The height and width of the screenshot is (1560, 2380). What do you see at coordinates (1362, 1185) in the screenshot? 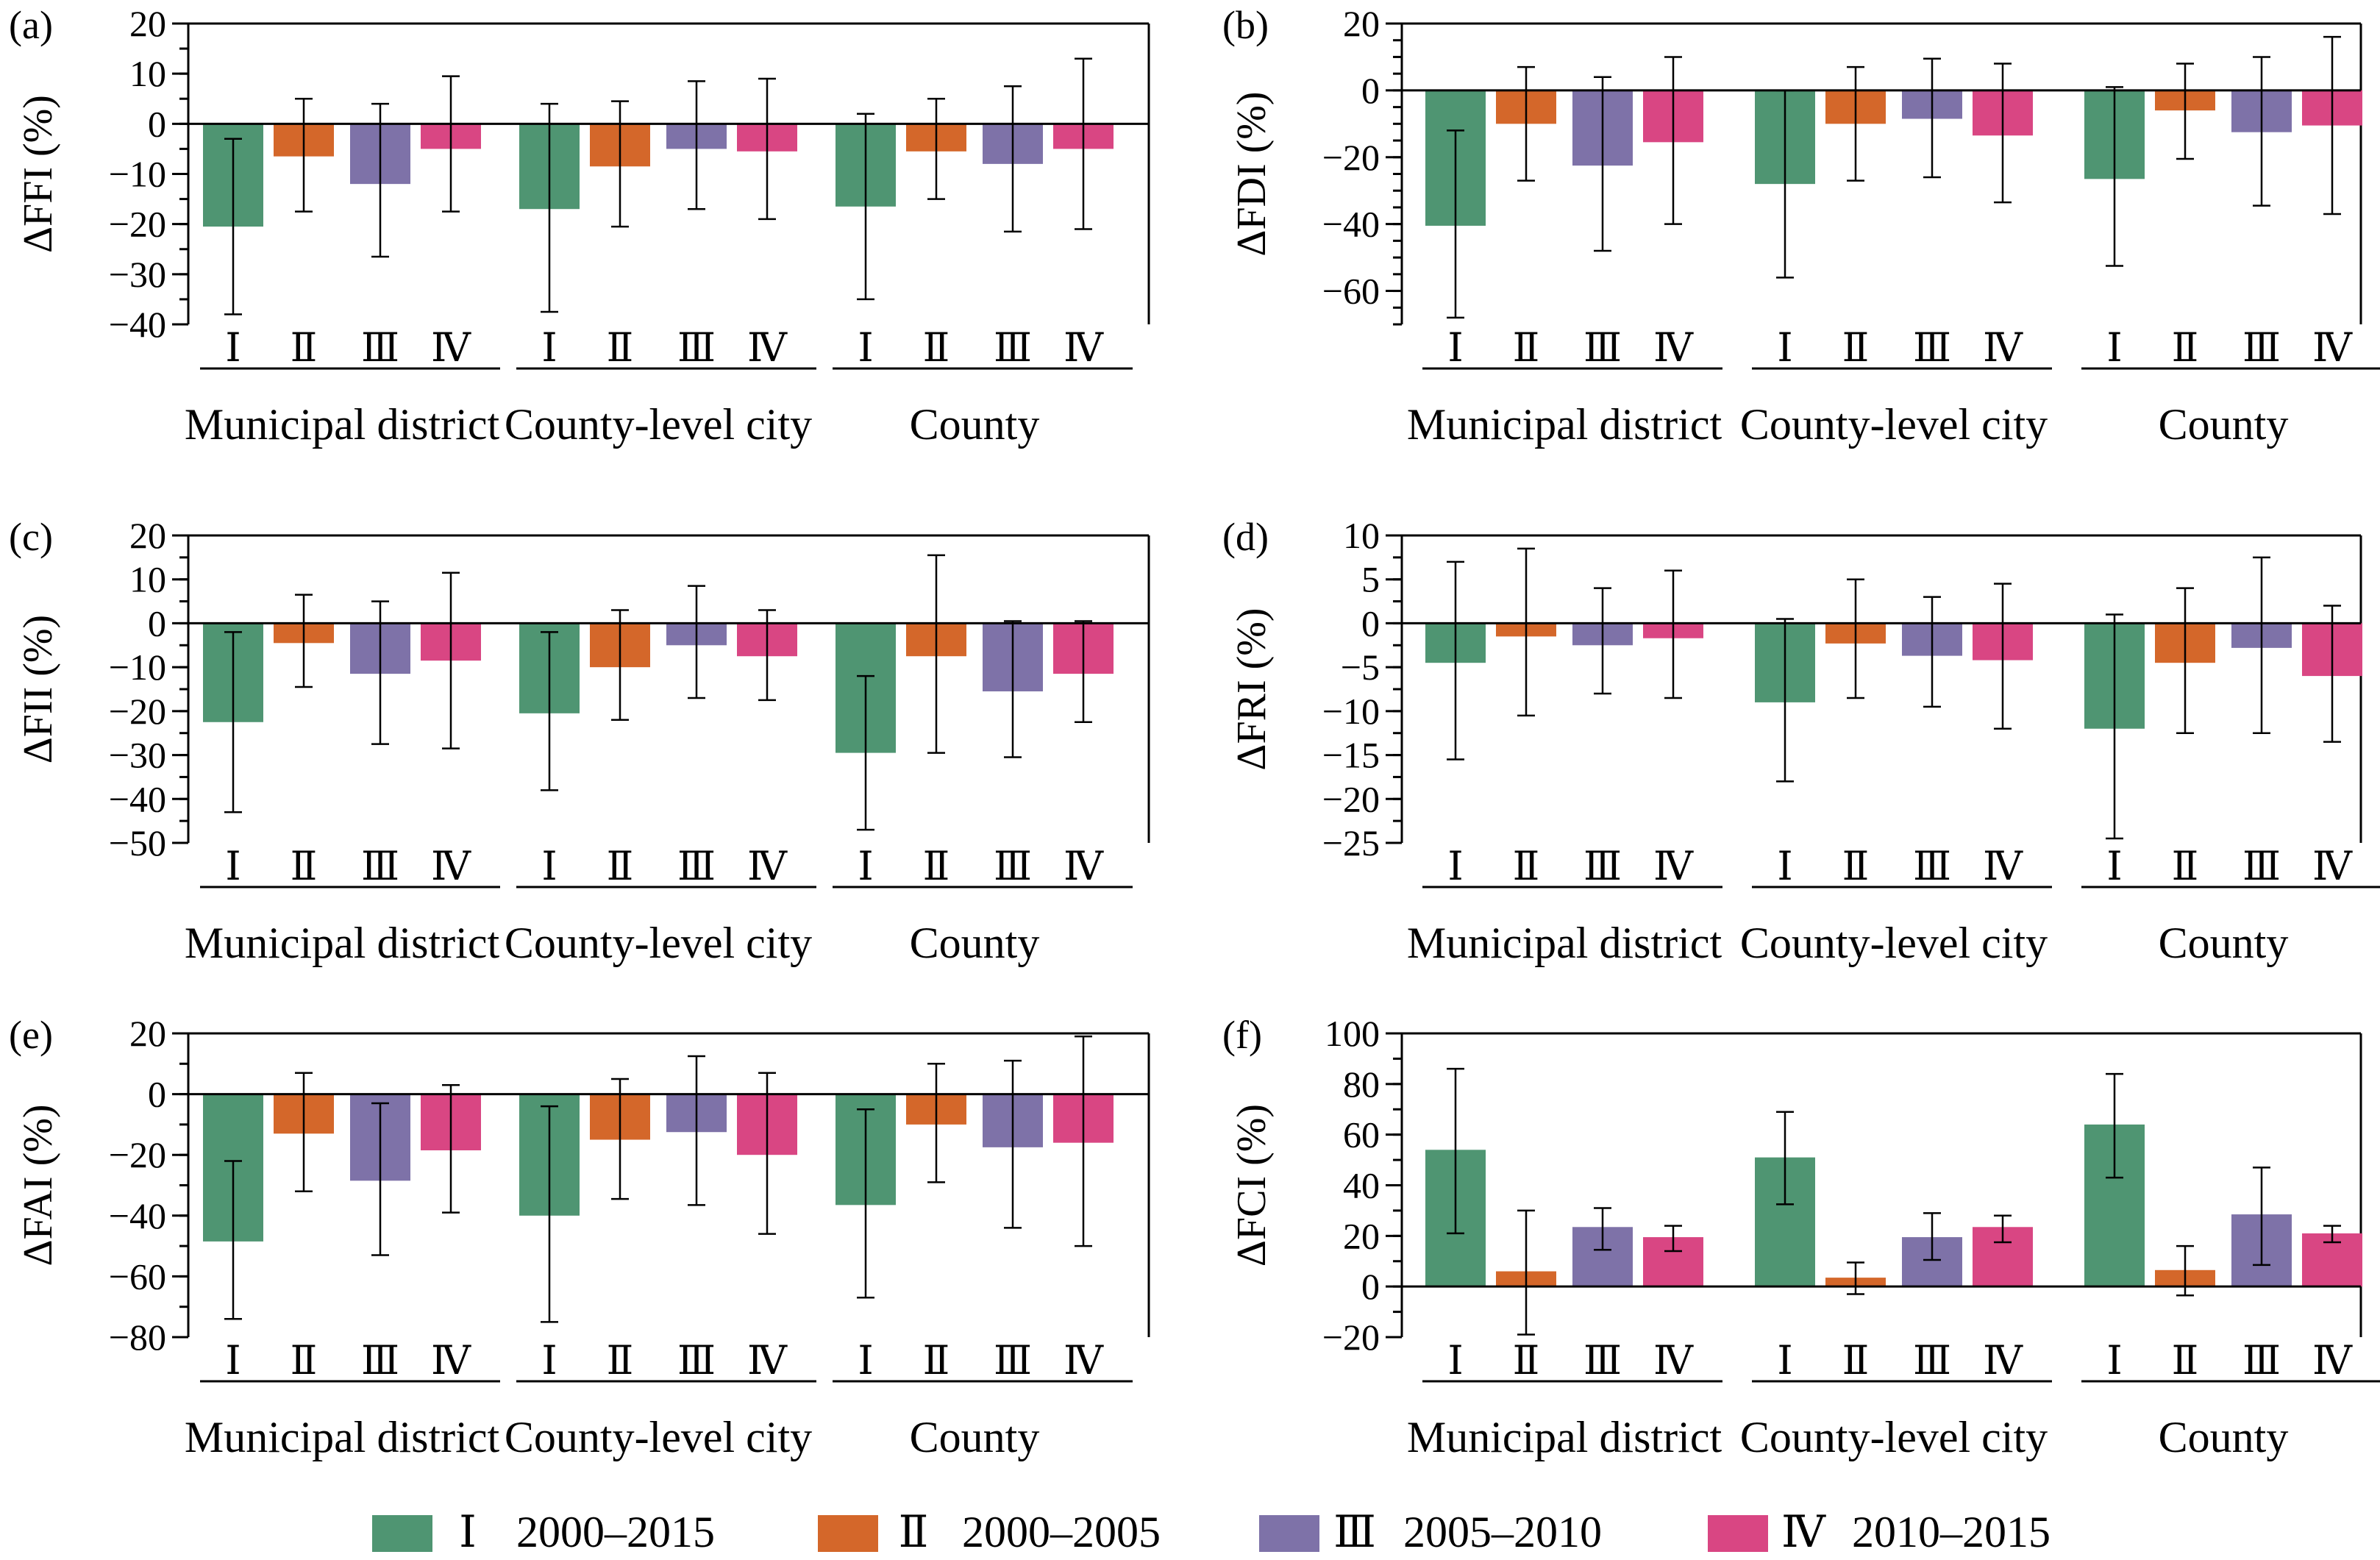
I see `y-tick-label: 40` at bounding box center [1362, 1185].